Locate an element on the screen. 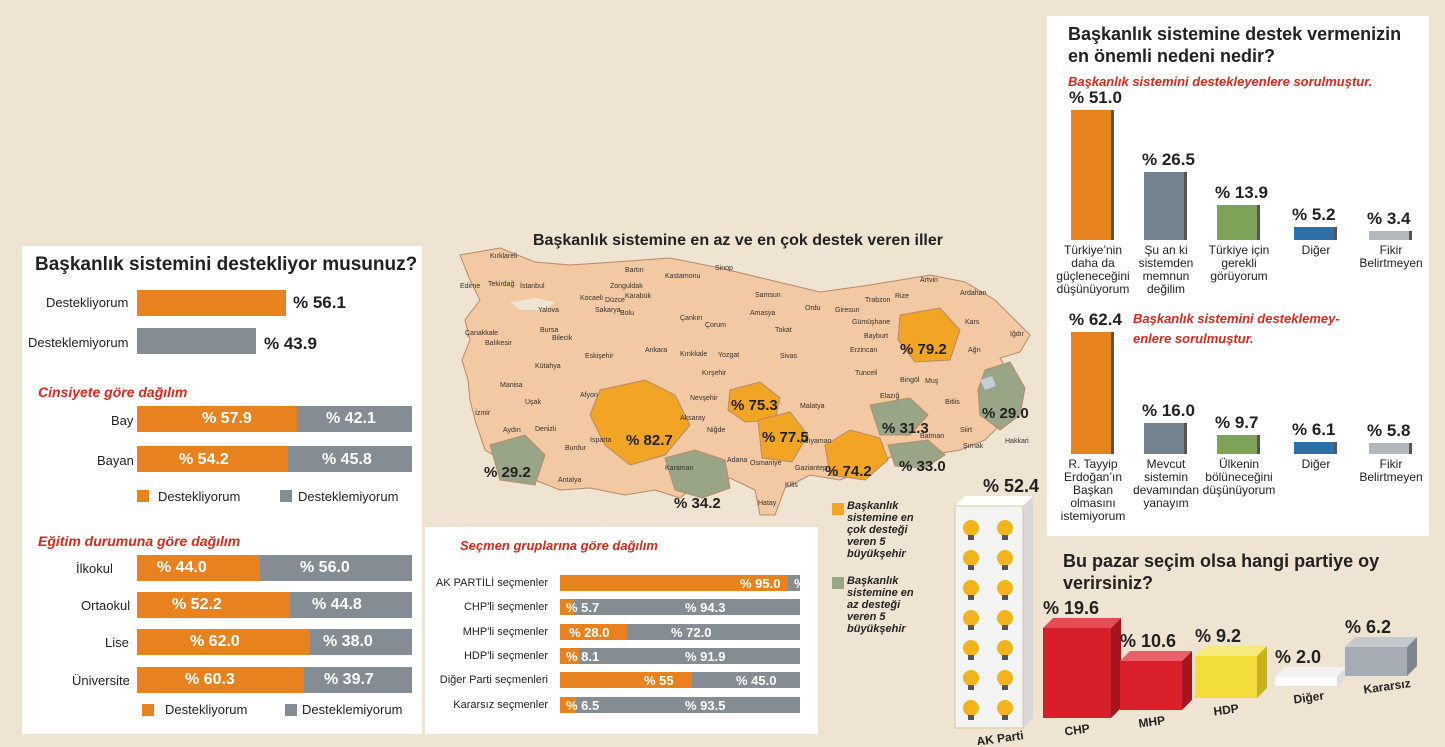 The width and height of the screenshot is (1445, 747). voter-yes-value: % 8.1 is located at coordinates (583, 656).